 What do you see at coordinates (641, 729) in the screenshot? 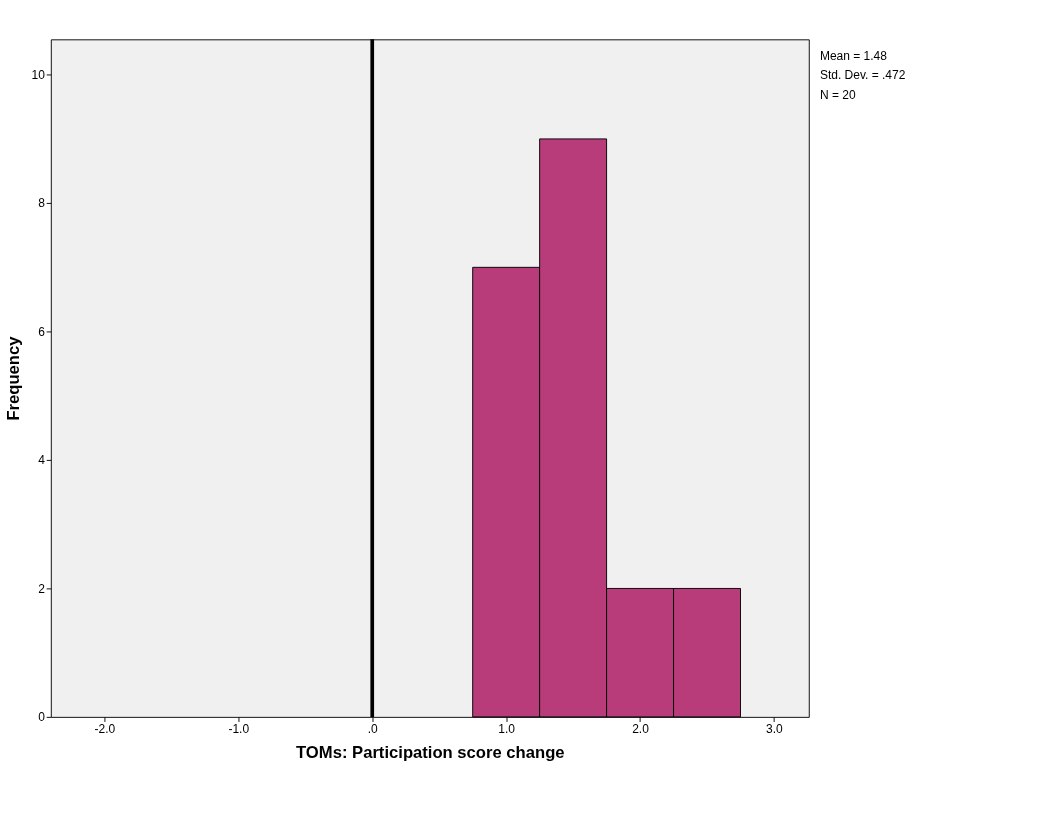
I see `x-tick-label: 2.0` at bounding box center [641, 729].